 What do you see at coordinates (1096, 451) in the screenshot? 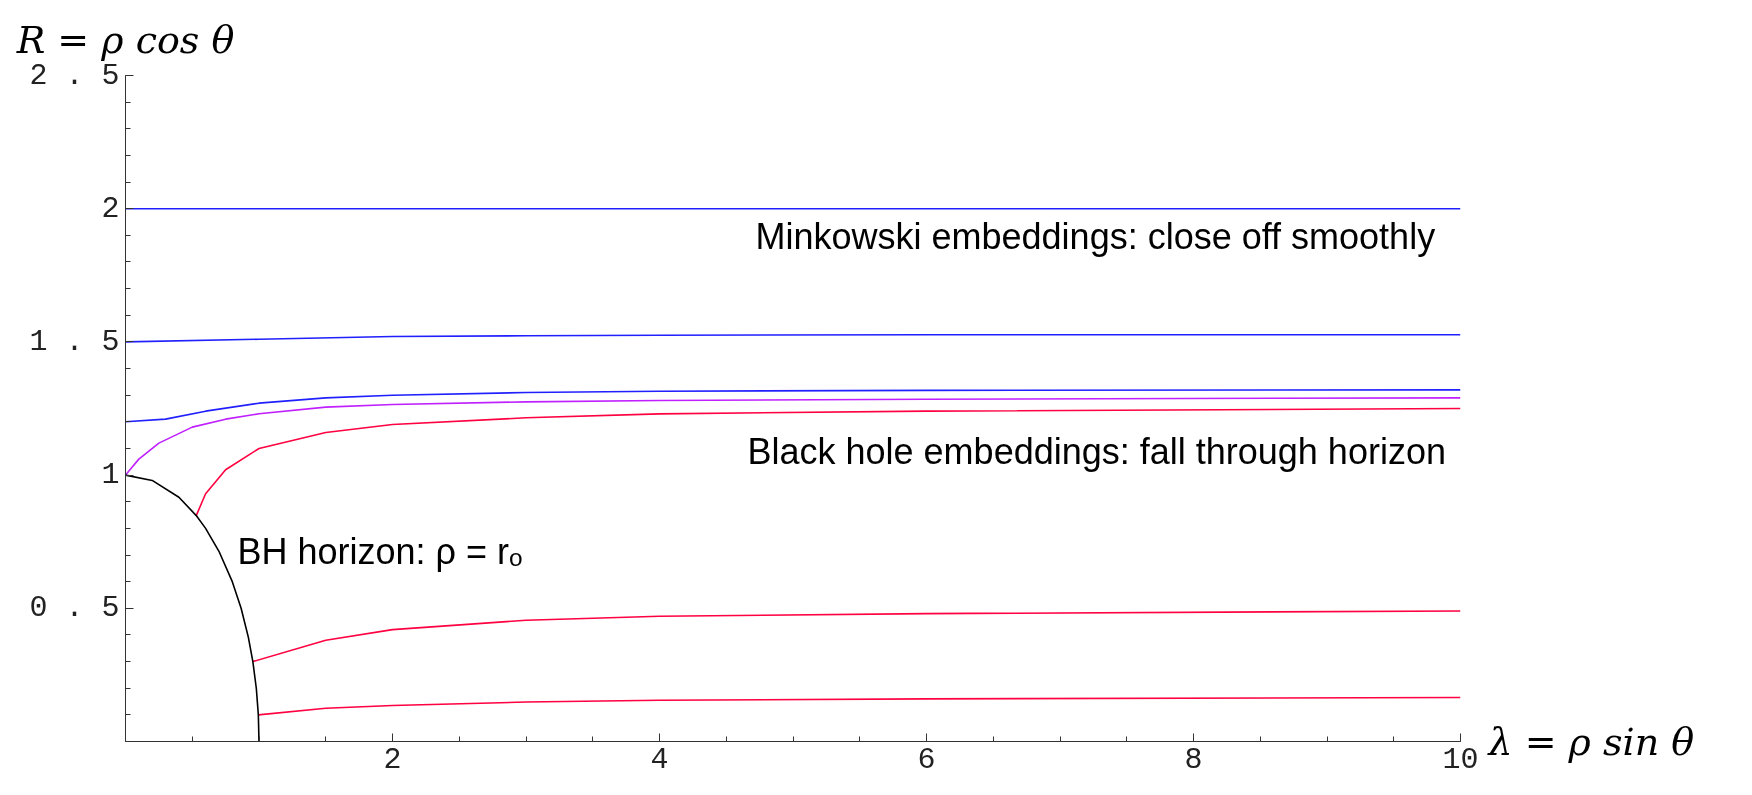
I see `annotation: Black hole embeddings: fall through horizon` at bounding box center [1096, 451].